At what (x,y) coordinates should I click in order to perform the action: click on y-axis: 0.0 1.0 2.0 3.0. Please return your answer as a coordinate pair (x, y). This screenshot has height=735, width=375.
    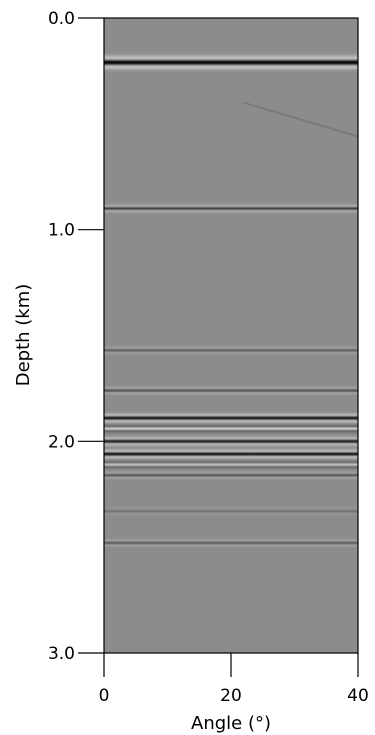
    Looking at the image, I should click on (76, 336).